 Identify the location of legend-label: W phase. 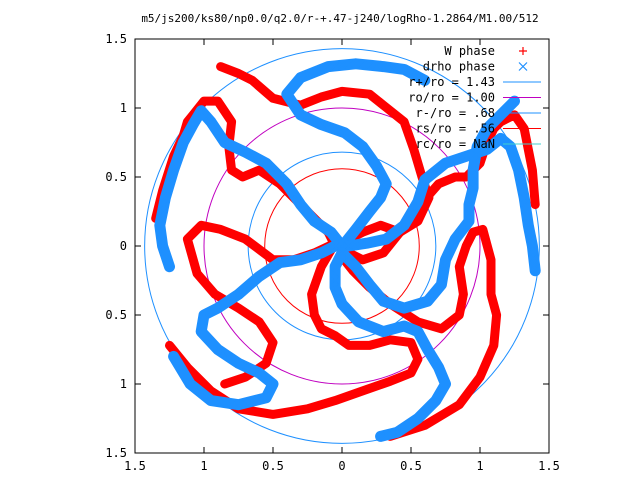
(469, 51).